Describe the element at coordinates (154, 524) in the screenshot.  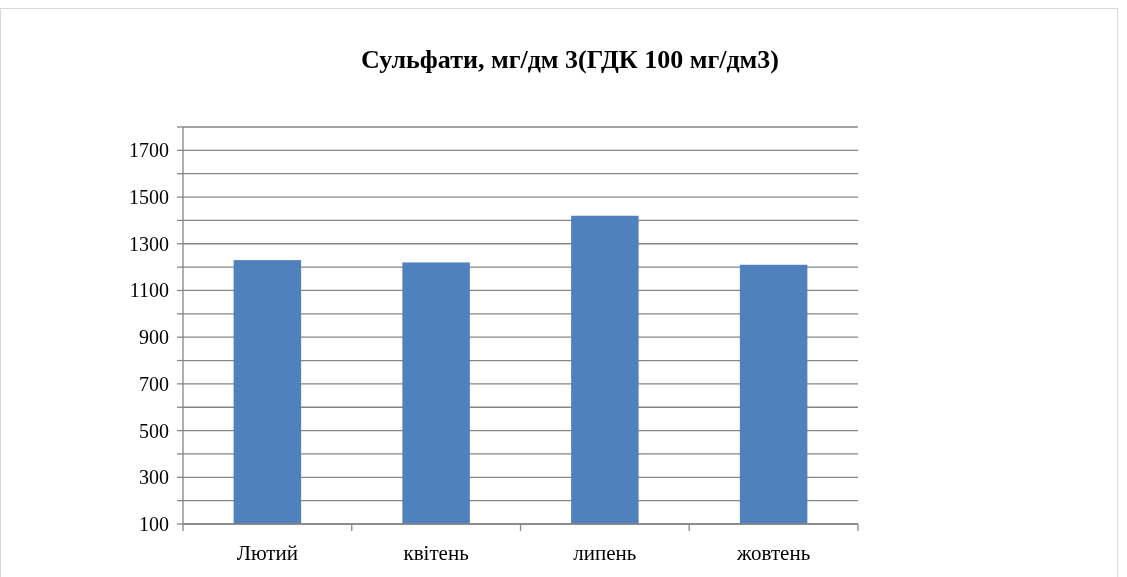
I see `y-tick-label: 100` at that location.